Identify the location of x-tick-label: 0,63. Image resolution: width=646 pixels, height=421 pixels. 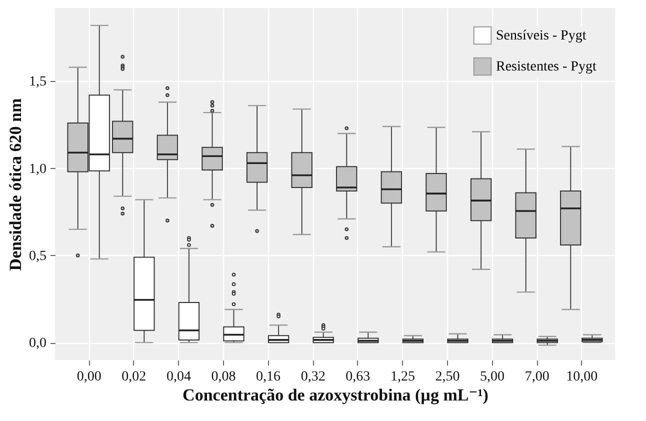
(358, 377).